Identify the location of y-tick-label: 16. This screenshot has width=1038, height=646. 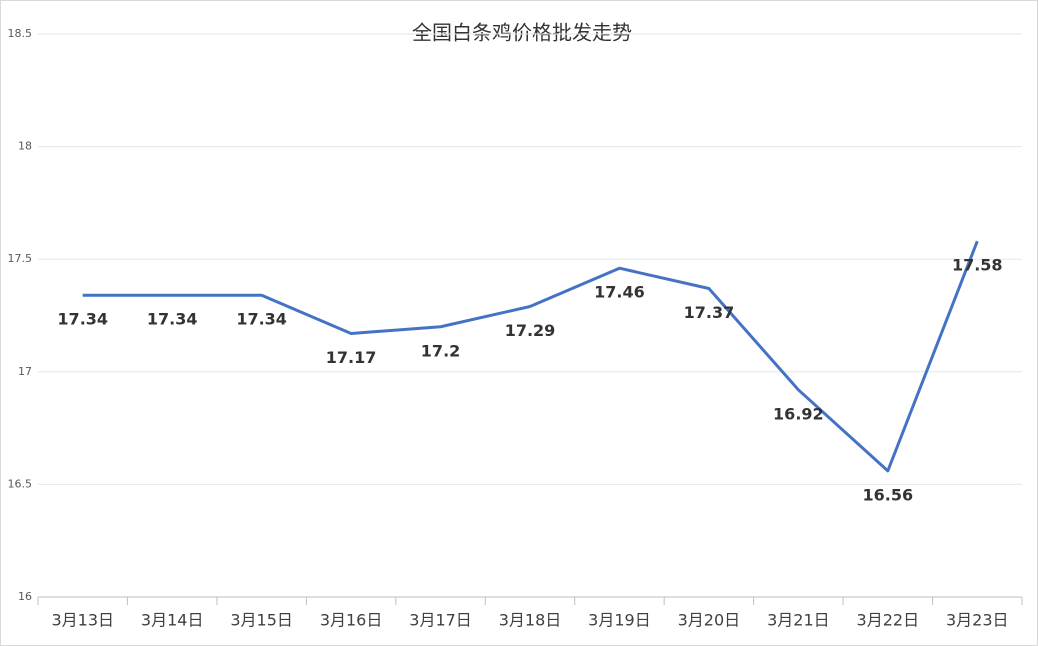
(25, 596).